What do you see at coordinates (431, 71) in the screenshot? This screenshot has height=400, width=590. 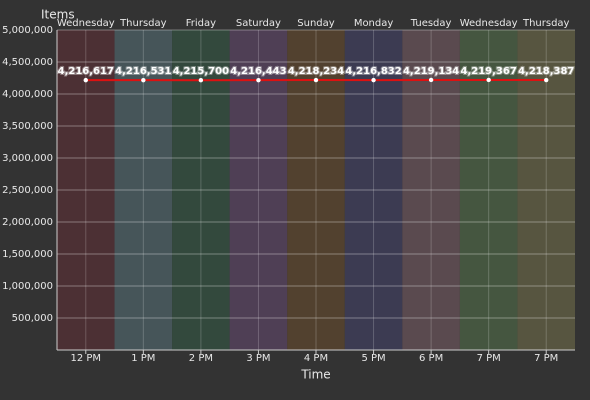 I see `value-label: 4,219,134` at bounding box center [431, 71].